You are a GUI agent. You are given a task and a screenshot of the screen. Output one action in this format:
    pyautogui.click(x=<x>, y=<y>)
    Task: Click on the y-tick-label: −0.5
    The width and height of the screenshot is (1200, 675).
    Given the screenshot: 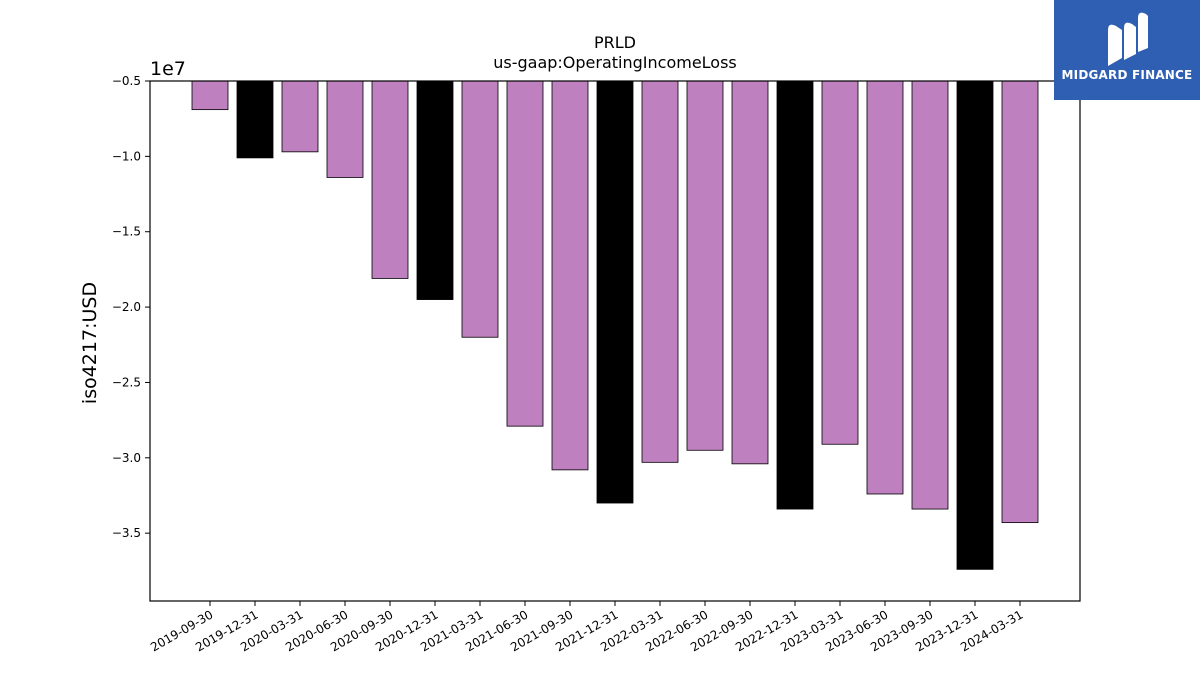 What is the action you would take?
    pyautogui.click(x=126, y=81)
    